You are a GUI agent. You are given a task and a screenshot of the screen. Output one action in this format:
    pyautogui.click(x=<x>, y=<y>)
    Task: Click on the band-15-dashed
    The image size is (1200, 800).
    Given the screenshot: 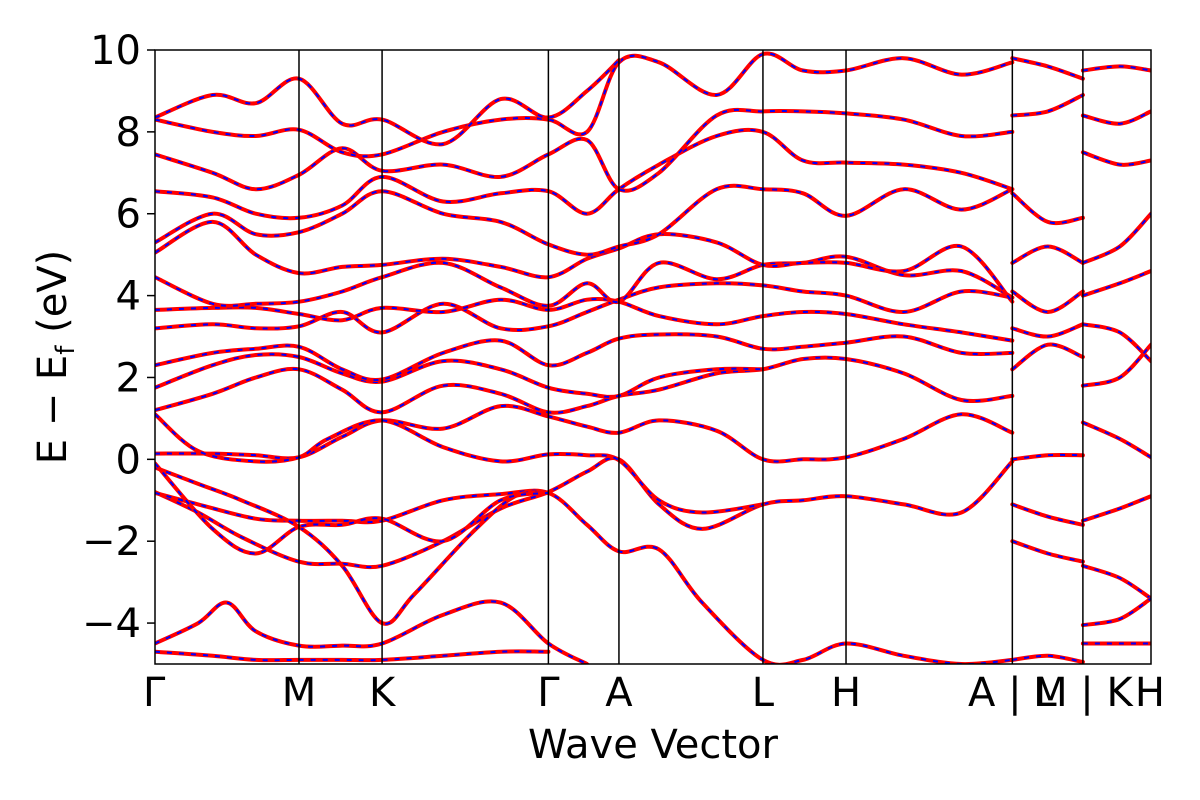 What is the action you would take?
    pyautogui.click(x=584, y=150)
    